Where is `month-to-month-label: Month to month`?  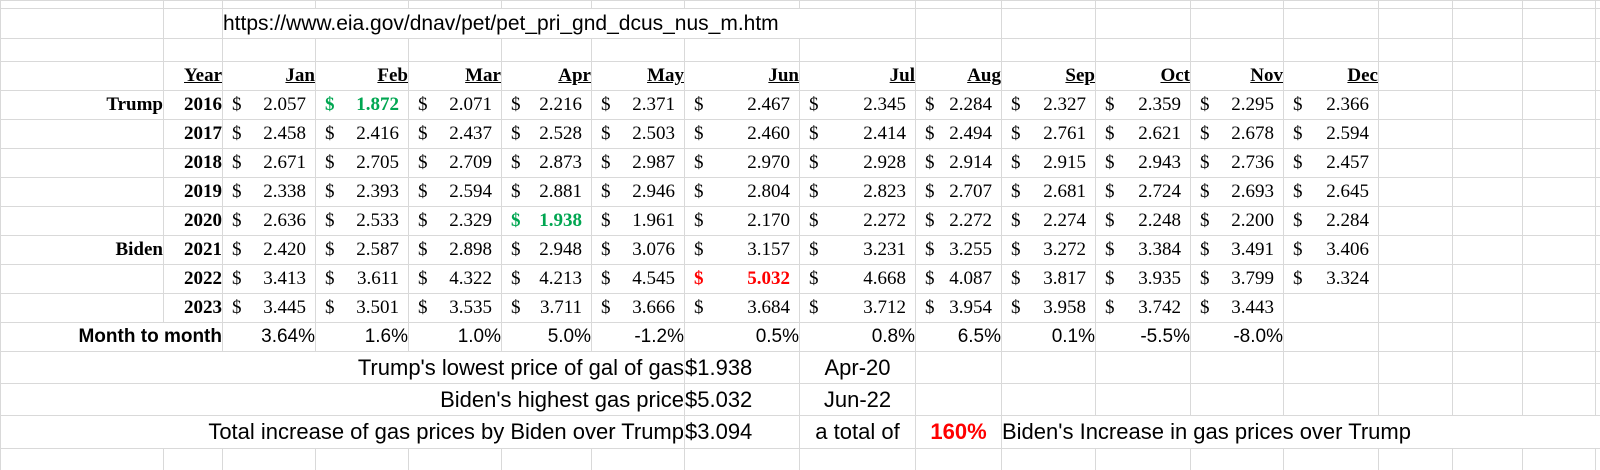
month-to-month-label: Month to month is located at coordinates (111, 337).